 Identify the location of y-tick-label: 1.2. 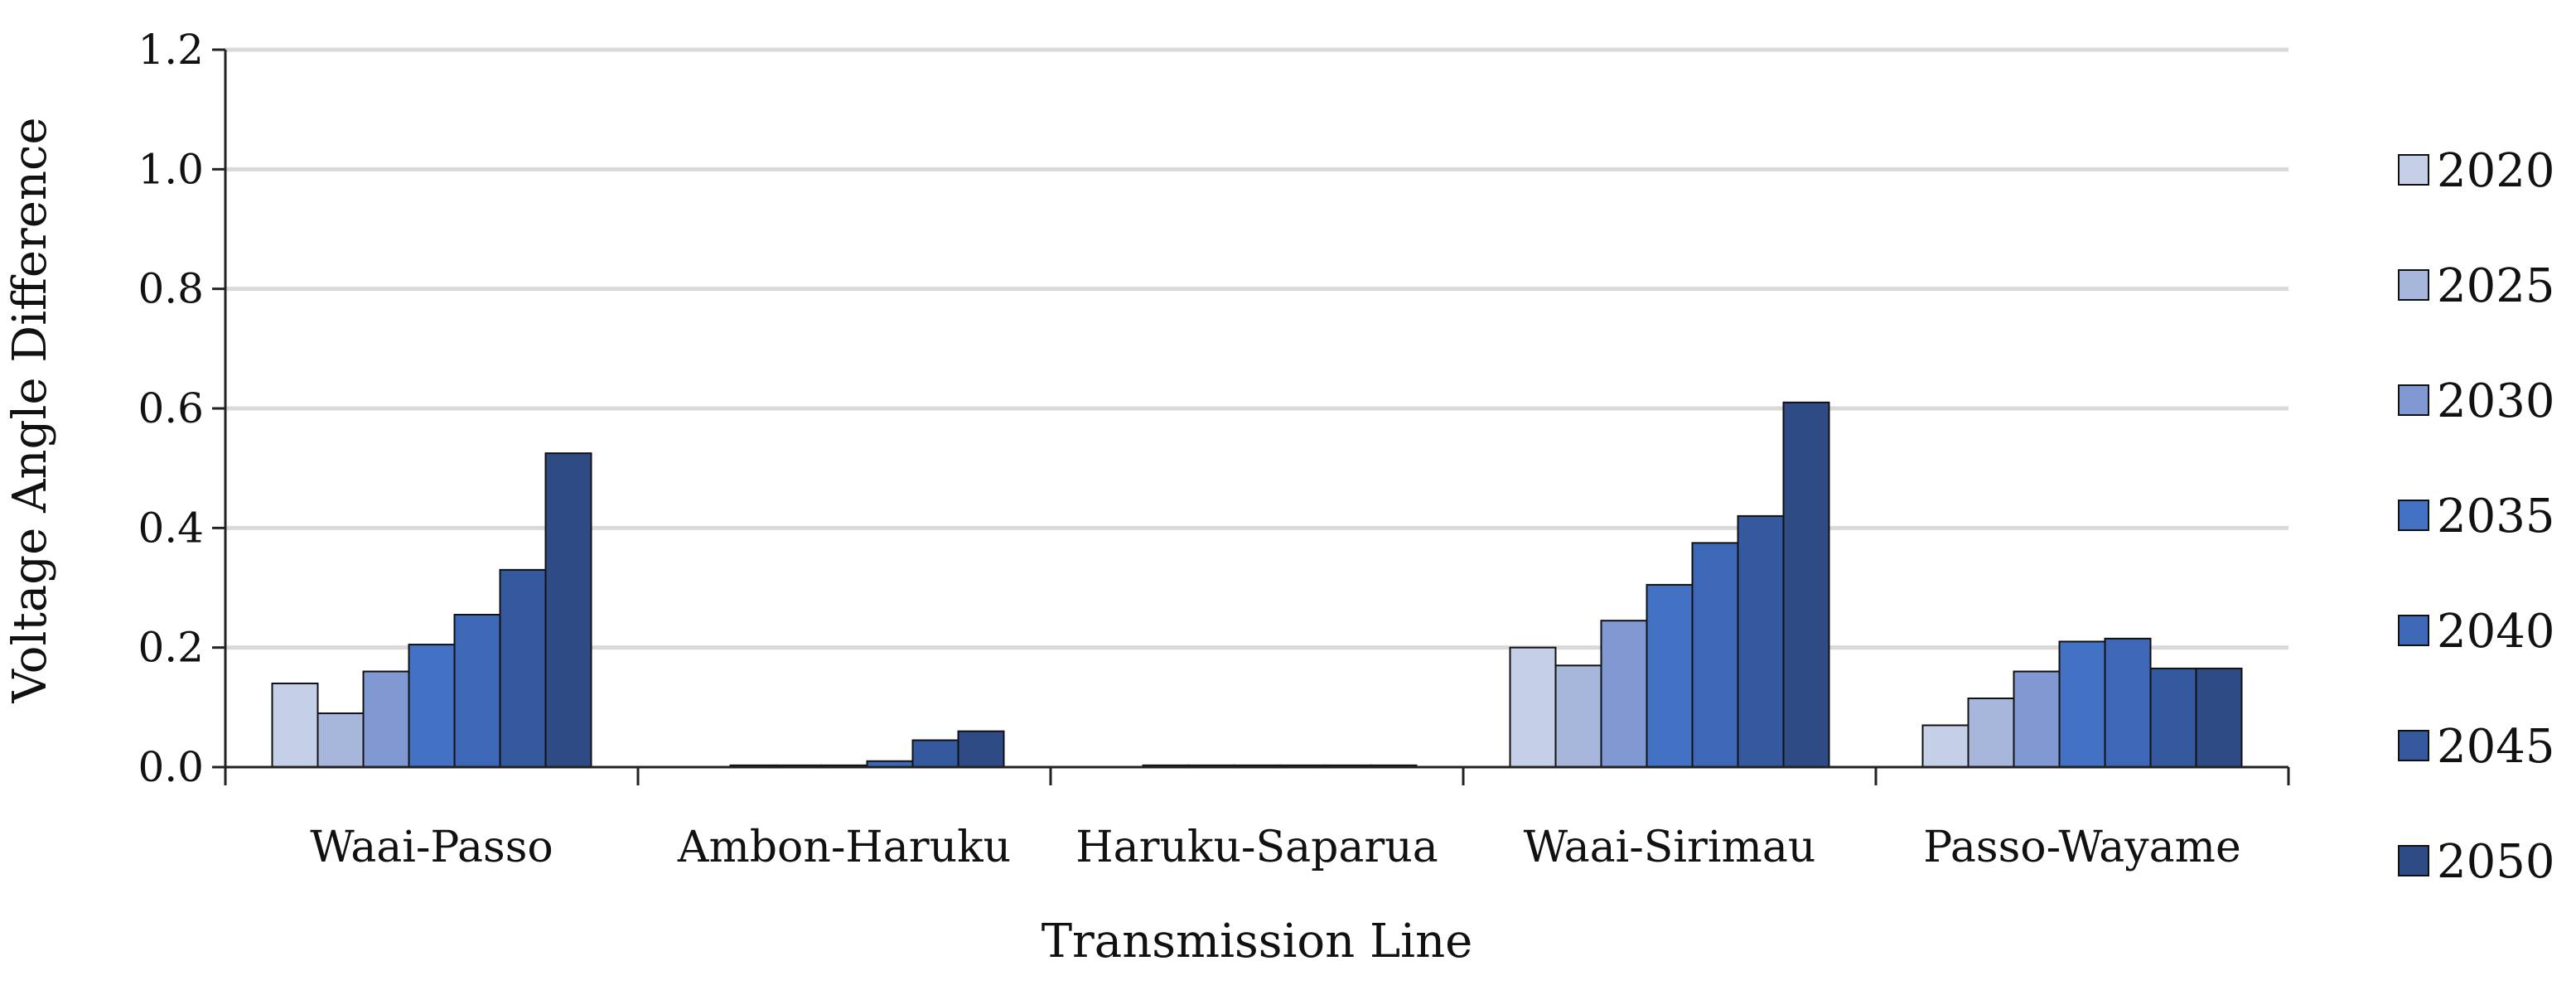
(171, 50).